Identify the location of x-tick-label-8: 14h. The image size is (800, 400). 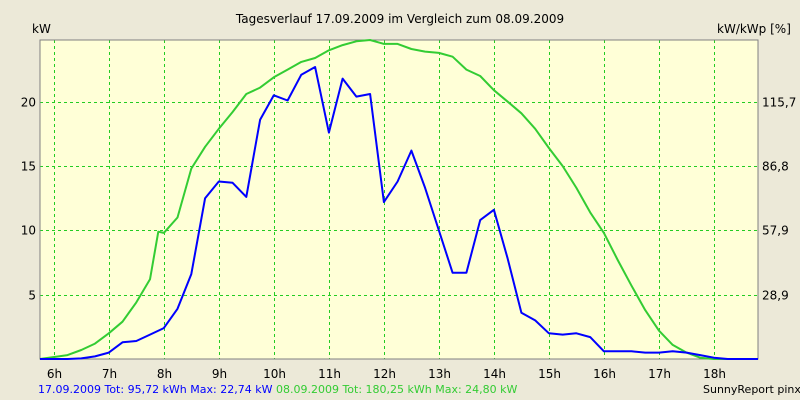
(494, 374).